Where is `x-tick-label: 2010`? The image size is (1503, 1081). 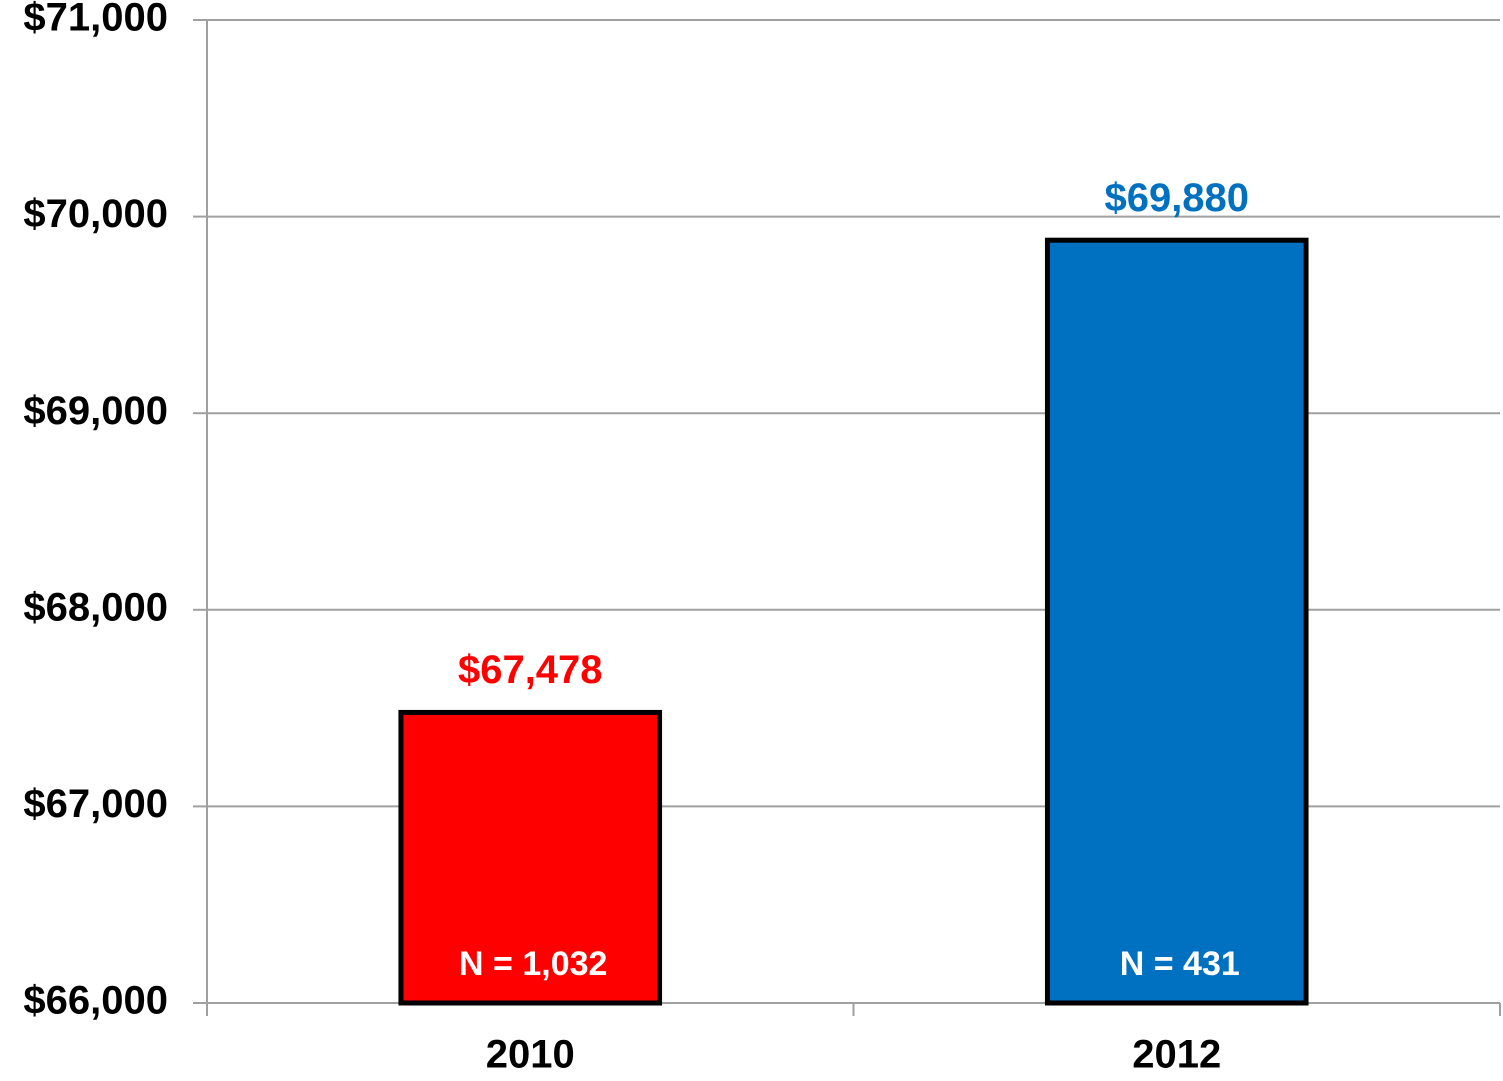
x-tick-label: 2010 is located at coordinates (530, 1055).